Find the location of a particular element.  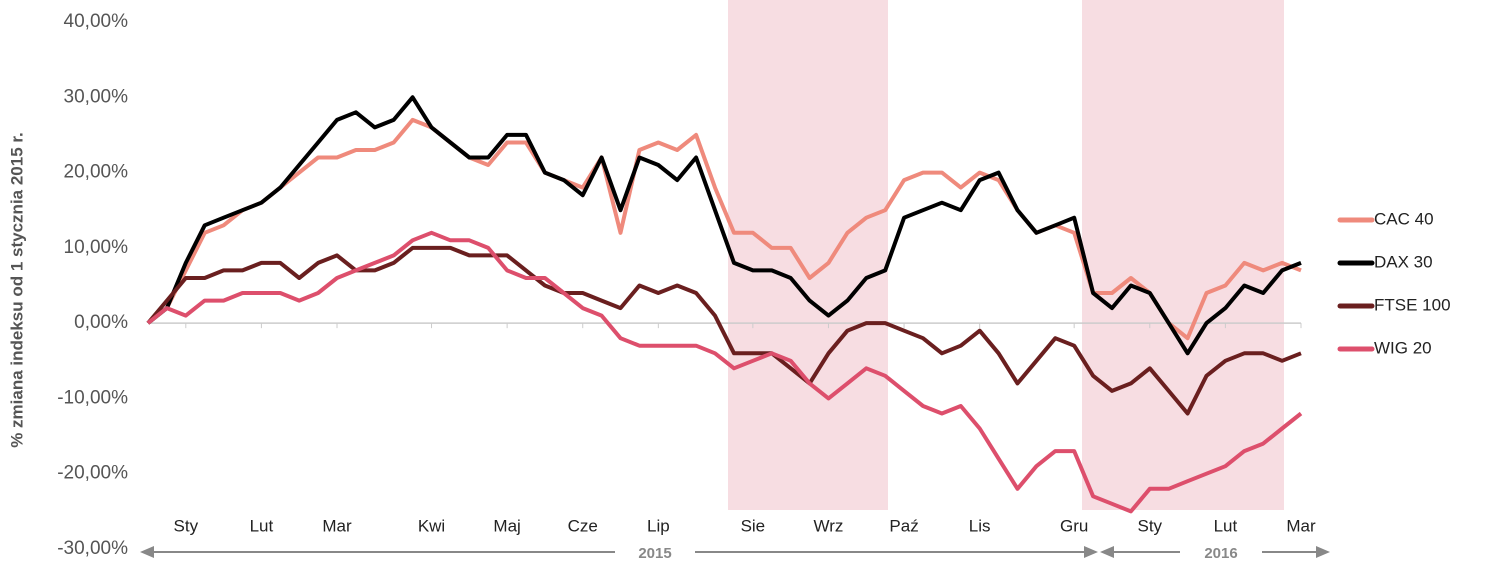

x-tick-label: Sie is located at coordinates (753, 525).